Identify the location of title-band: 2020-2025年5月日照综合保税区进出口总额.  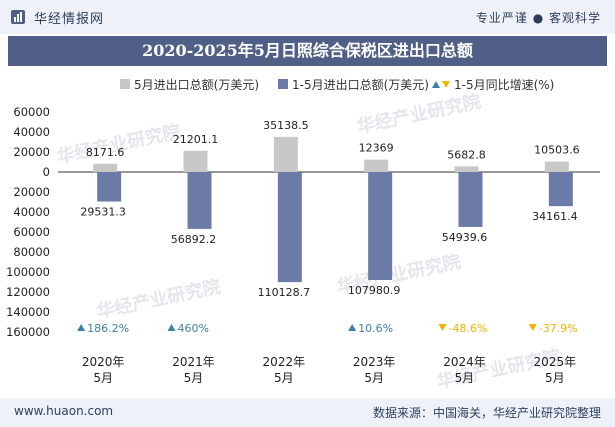
(307, 51).